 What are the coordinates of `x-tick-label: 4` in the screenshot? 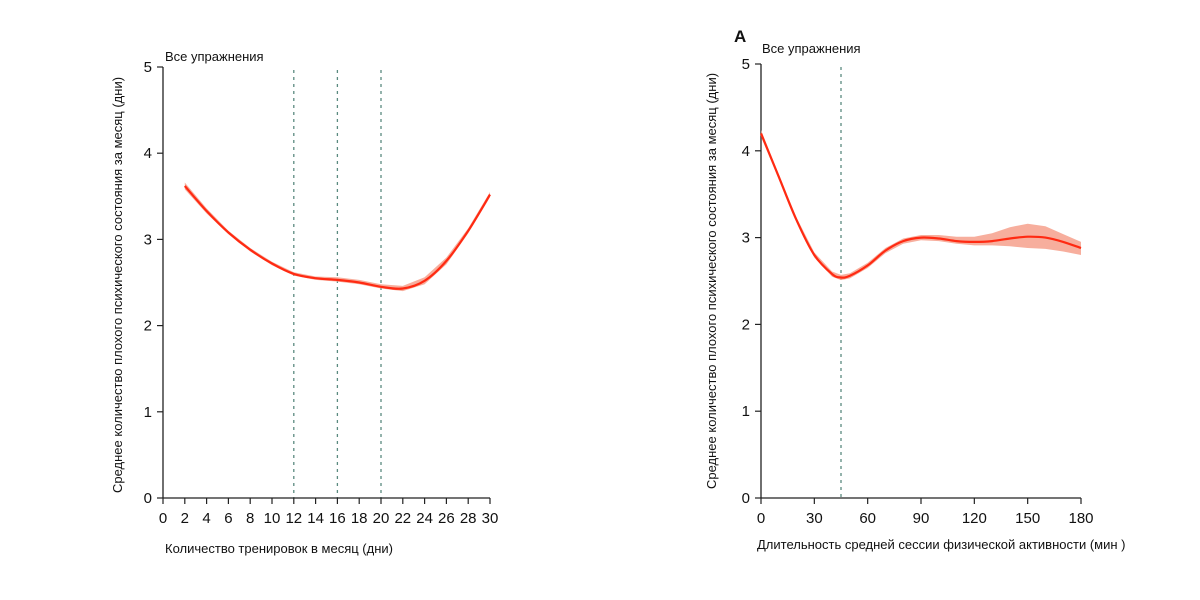 It's located at (206, 518).